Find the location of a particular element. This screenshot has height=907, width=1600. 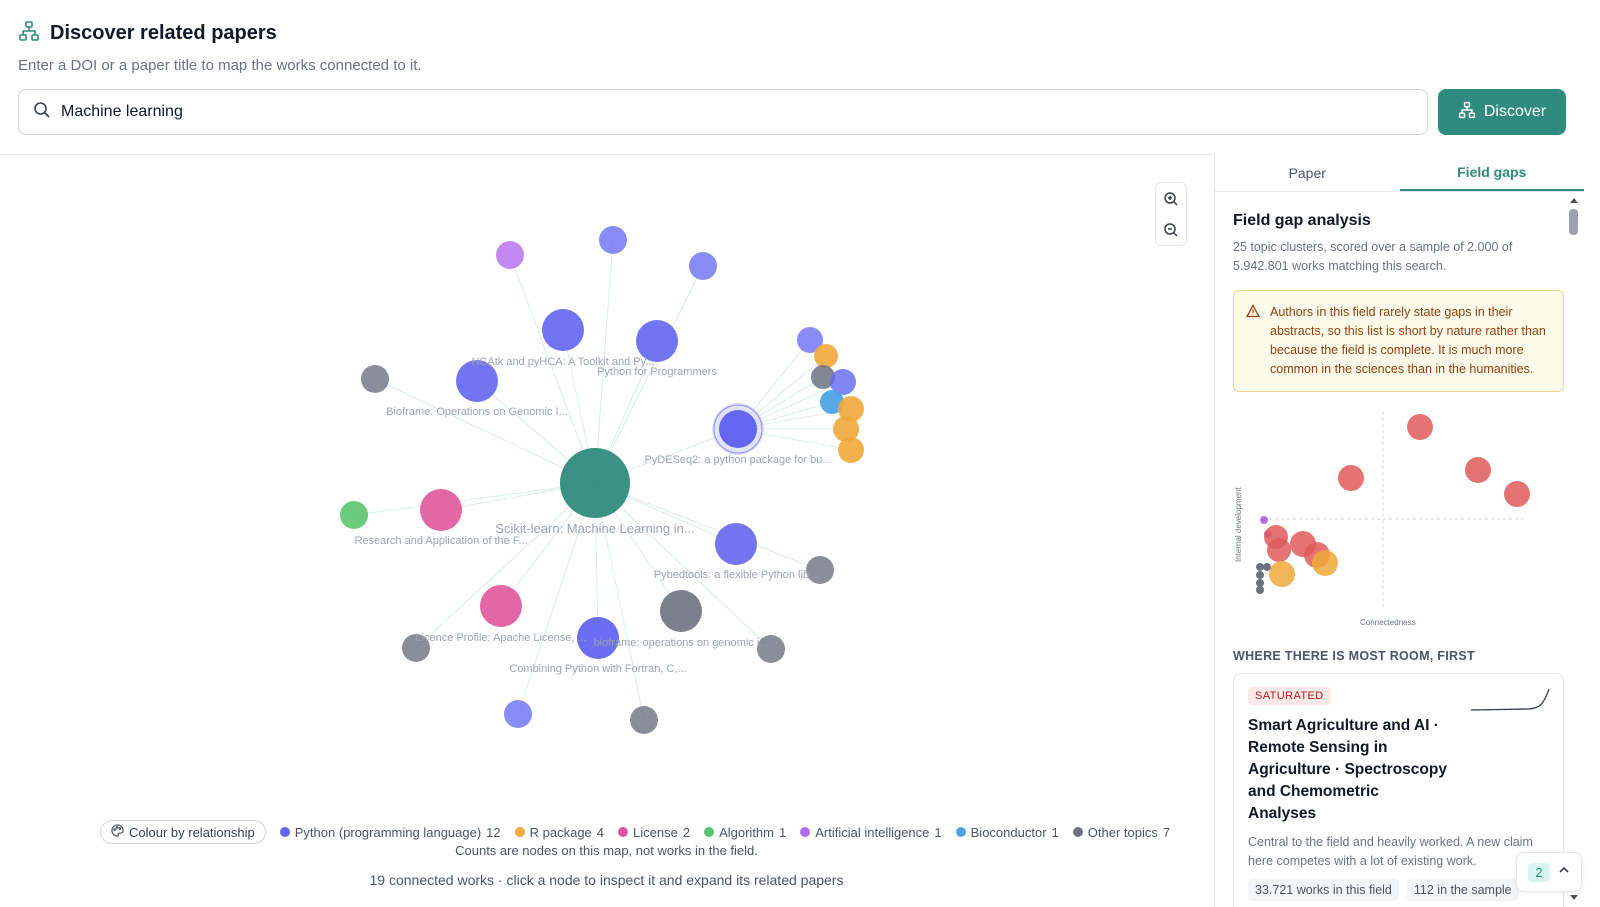

scatter-ylabel: Internal development is located at coordinates (1238, 524).